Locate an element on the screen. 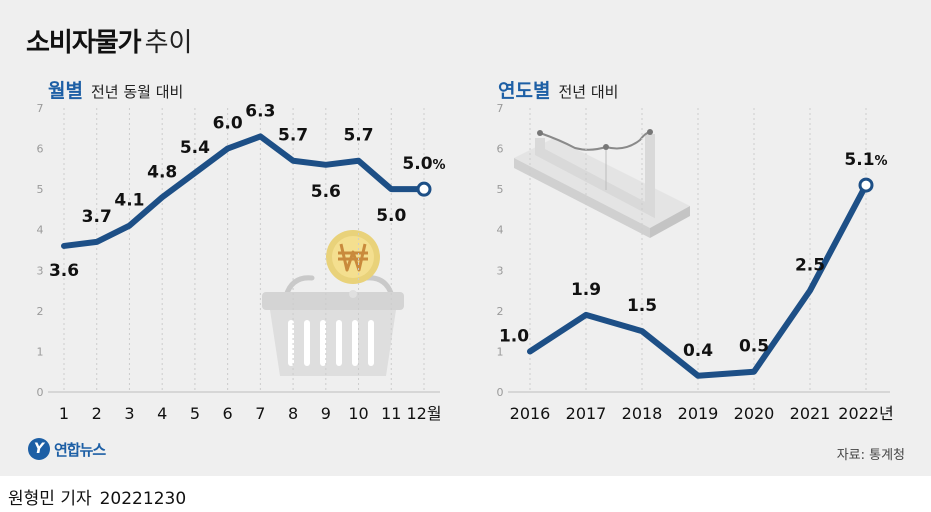  yearly-chart-subtitle: 전년 대비 is located at coordinates (588, 92).